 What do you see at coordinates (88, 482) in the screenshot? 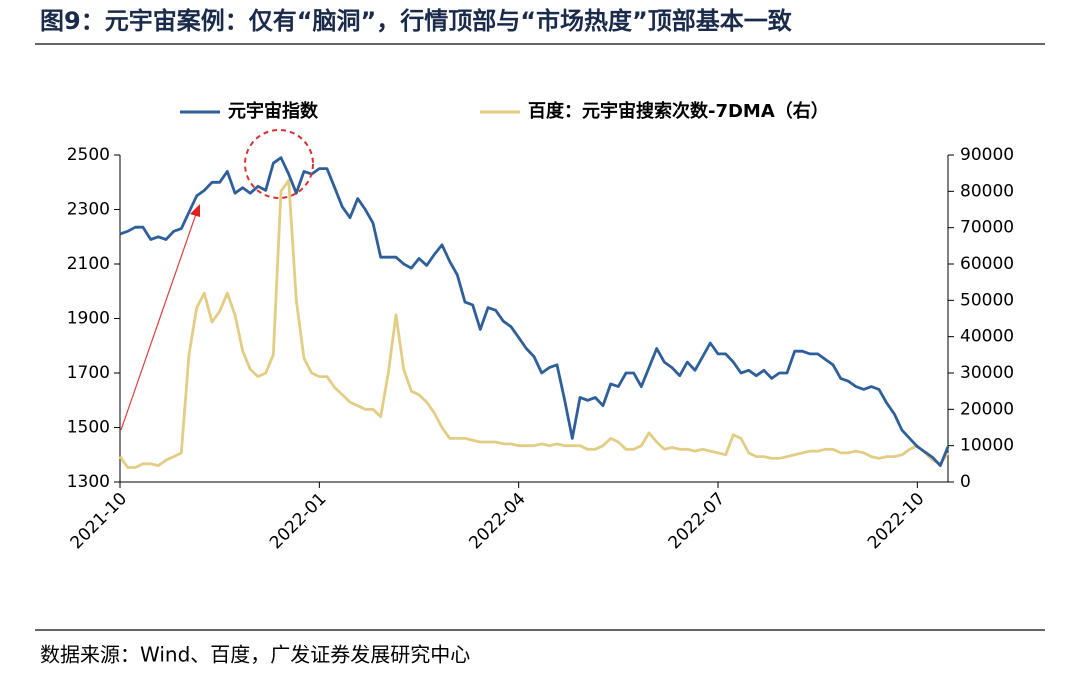
I see `y-tick-label: 1300` at bounding box center [88, 482].